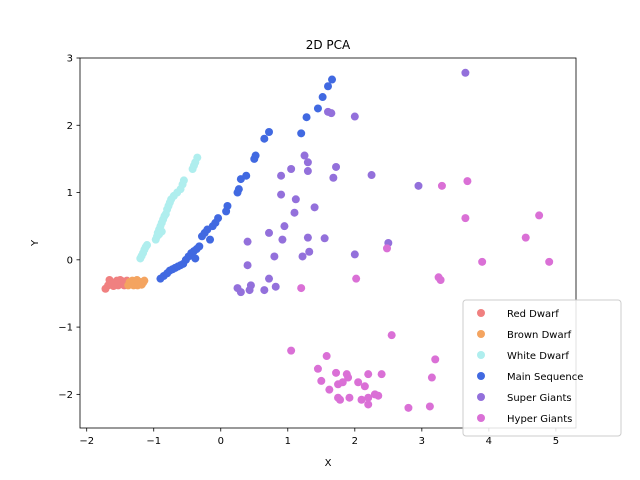  Describe the element at coordinates (355, 441) in the screenshot. I see `x-tick-label: 2` at that location.